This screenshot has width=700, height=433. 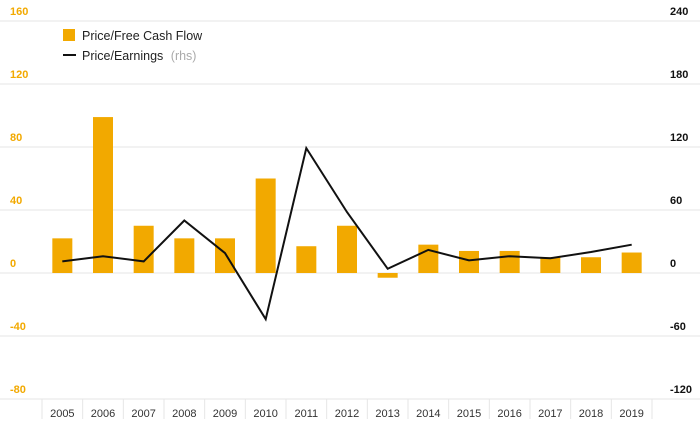 I want to click on left-tick-label: 0, so click(x=13, y=264).